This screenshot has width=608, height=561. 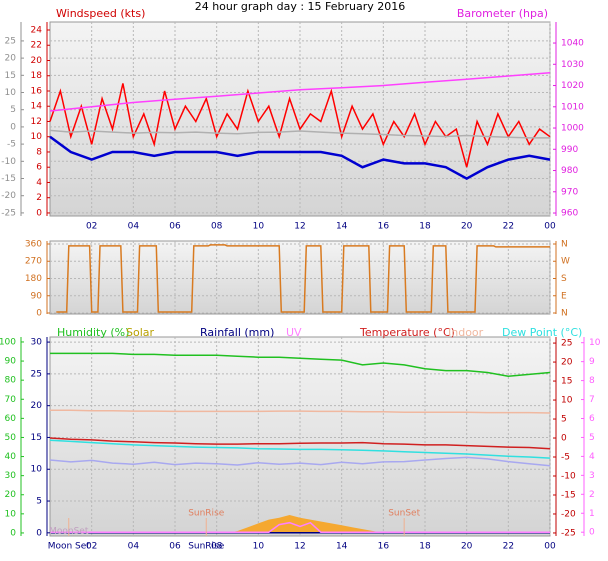 I want to click on y-tick-label: 960, so click(x=569, y=214).